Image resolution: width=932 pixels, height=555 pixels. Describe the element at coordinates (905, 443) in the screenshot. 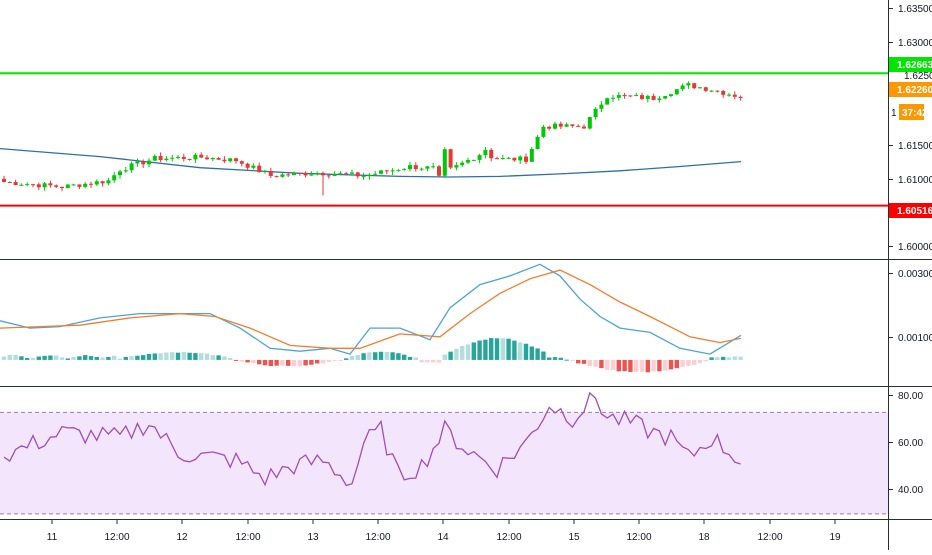

I see `rsi-axis: 80.00 60.00 40.00` at that location.